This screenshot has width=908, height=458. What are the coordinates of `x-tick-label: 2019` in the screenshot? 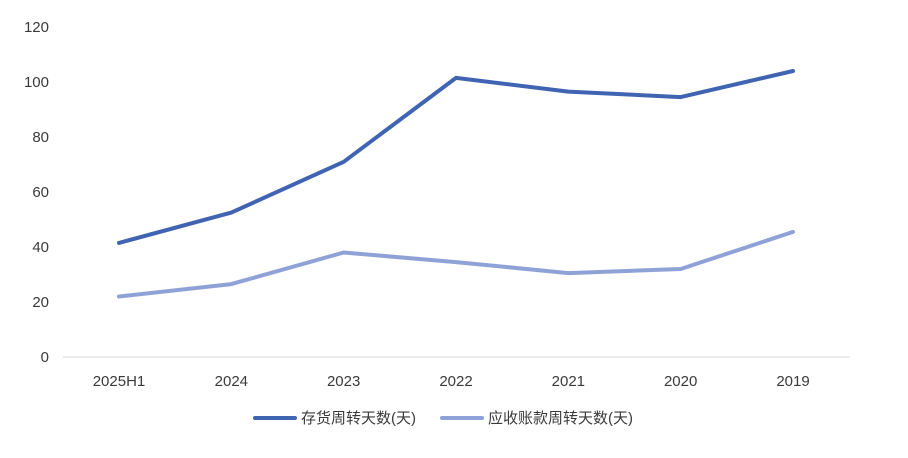 It's located at (792, 381).